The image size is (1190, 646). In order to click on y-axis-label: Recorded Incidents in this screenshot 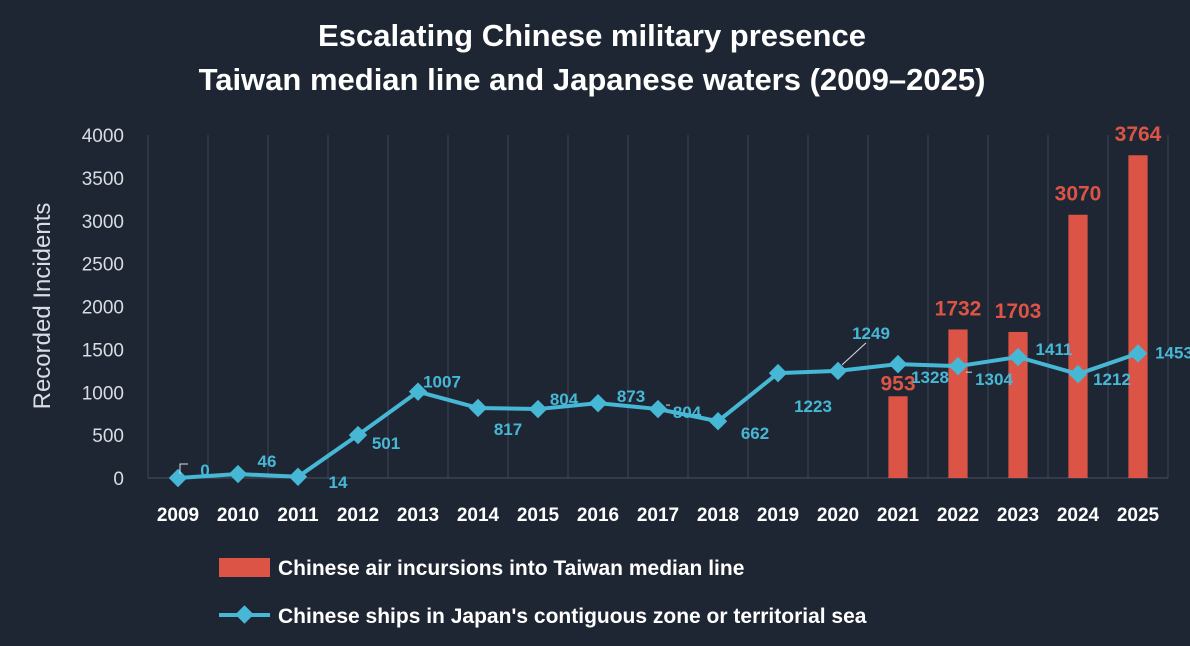, I will do `click(42, 306)`.